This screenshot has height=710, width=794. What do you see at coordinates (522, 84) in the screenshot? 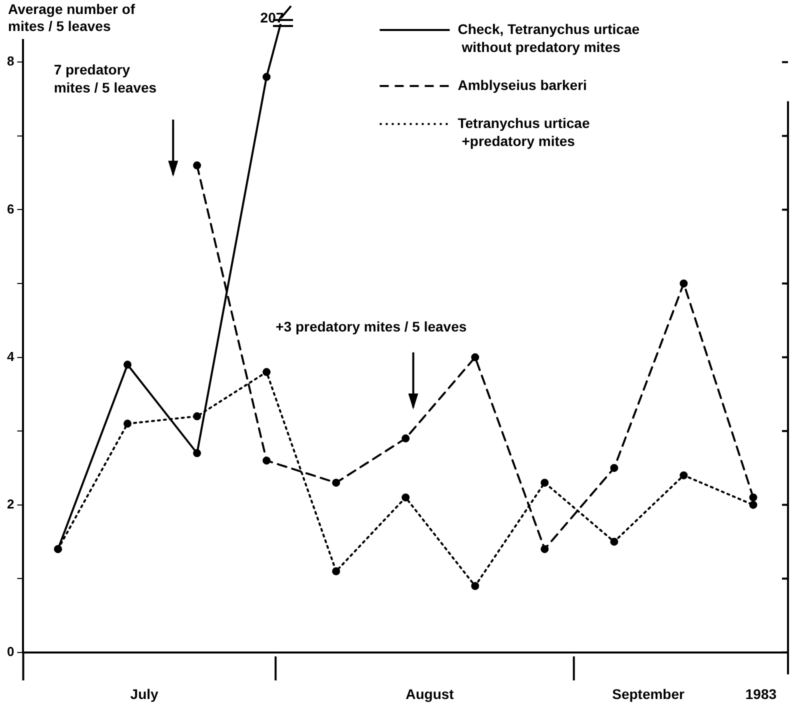
I see `legend-label: Amblyseius barkeri` at bounding box center [522, 84].